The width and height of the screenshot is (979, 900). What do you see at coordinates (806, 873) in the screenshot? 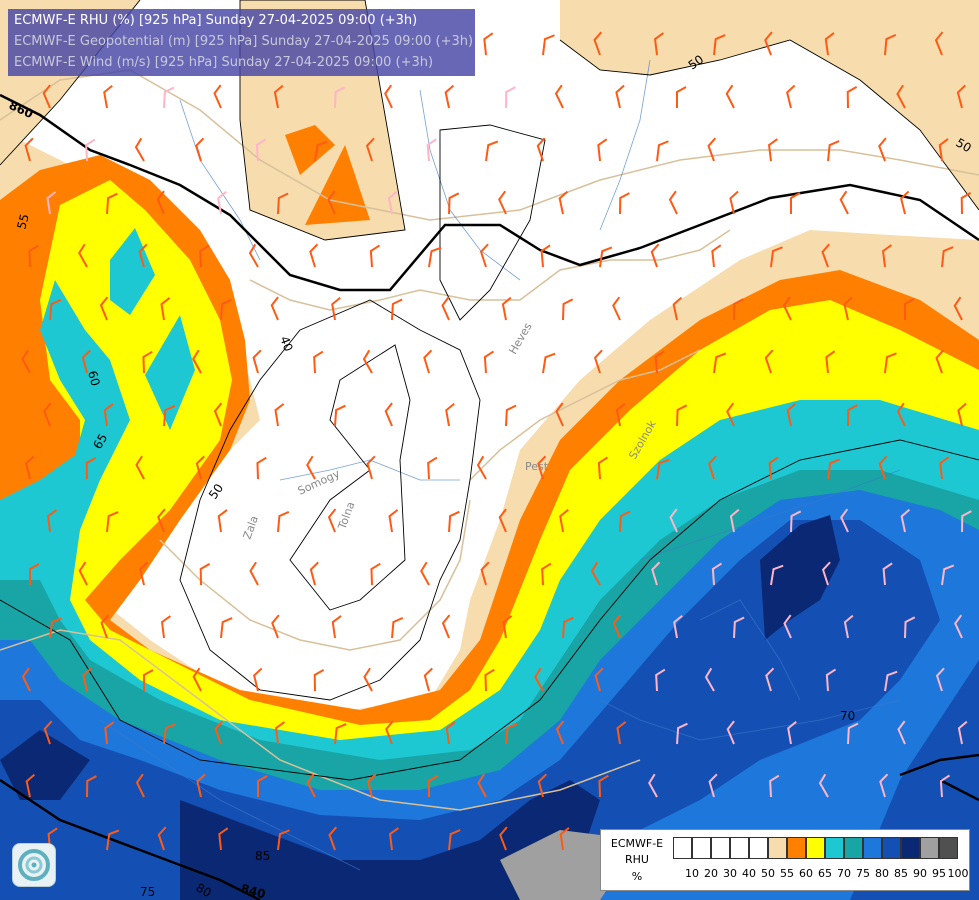
I see `legend-tick: 60` at bounding box center [806, 873].